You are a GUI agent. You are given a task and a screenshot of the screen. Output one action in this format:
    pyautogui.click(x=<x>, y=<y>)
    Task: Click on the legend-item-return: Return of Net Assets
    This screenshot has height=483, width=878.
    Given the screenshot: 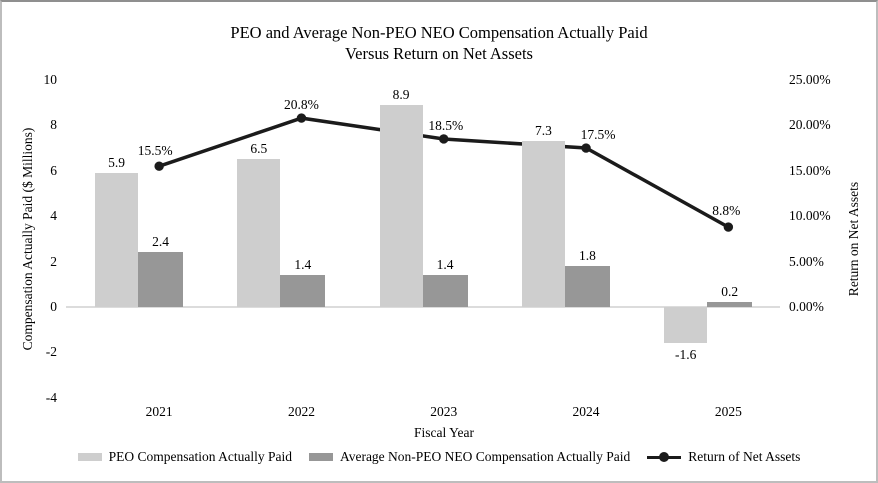 What is the action you would take?
    pyautogui.click(x=723, y=457)
    